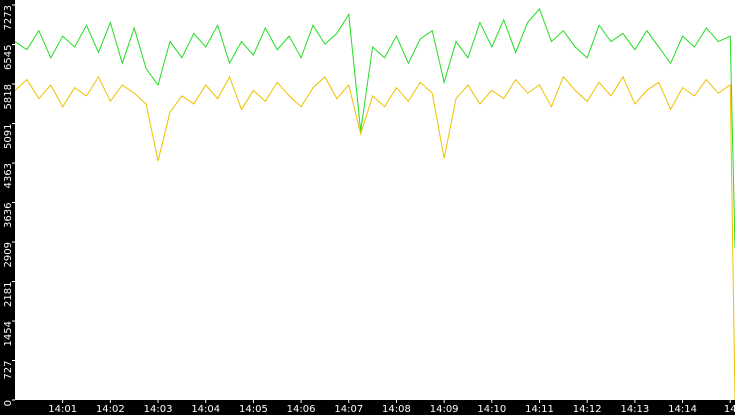 This screenshot has height=415, width=735. Describe the element at coordinates (8, 96) in the screenshot. I see `y-tick-label: 5818` at that location.